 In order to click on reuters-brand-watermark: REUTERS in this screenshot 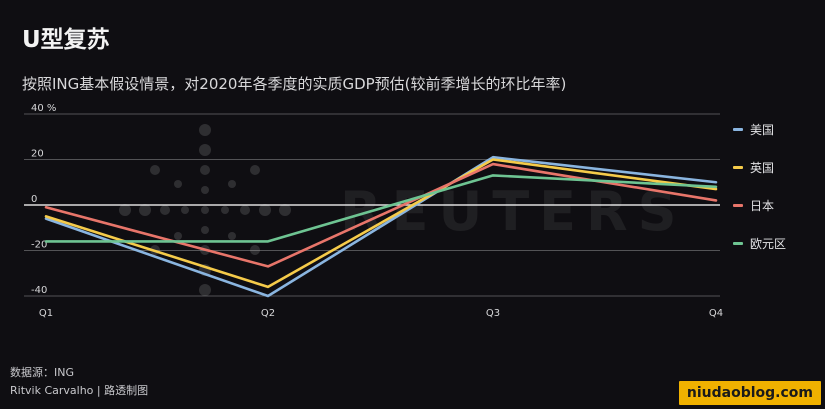, I will do `click(513, 211)`.